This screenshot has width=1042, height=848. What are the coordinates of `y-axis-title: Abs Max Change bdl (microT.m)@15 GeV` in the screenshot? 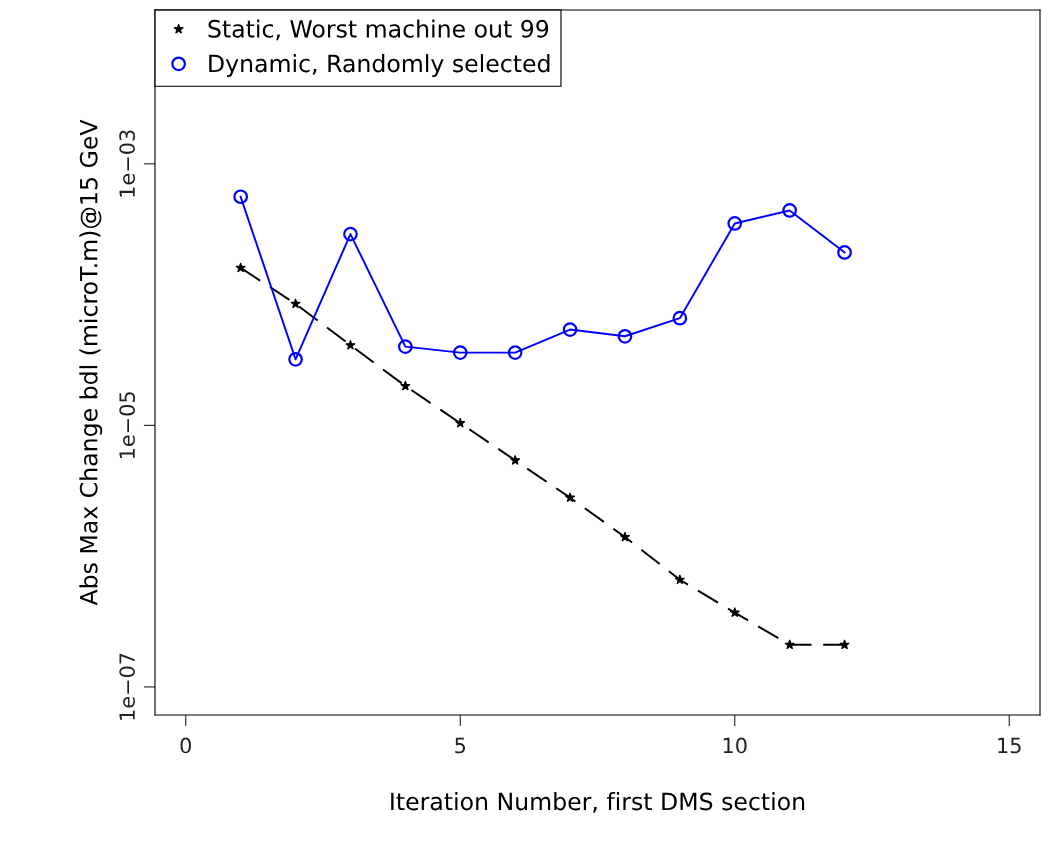 It's located at (91, 362).